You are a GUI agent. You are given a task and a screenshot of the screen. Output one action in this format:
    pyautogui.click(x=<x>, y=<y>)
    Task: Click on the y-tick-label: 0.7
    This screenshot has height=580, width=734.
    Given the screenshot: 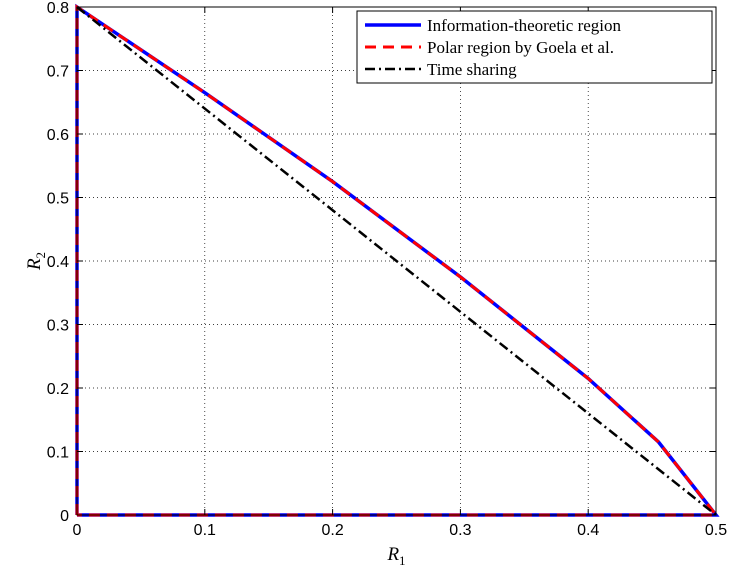 What is the action you would take?
    pyautogui.click(x=58, y=72)
    